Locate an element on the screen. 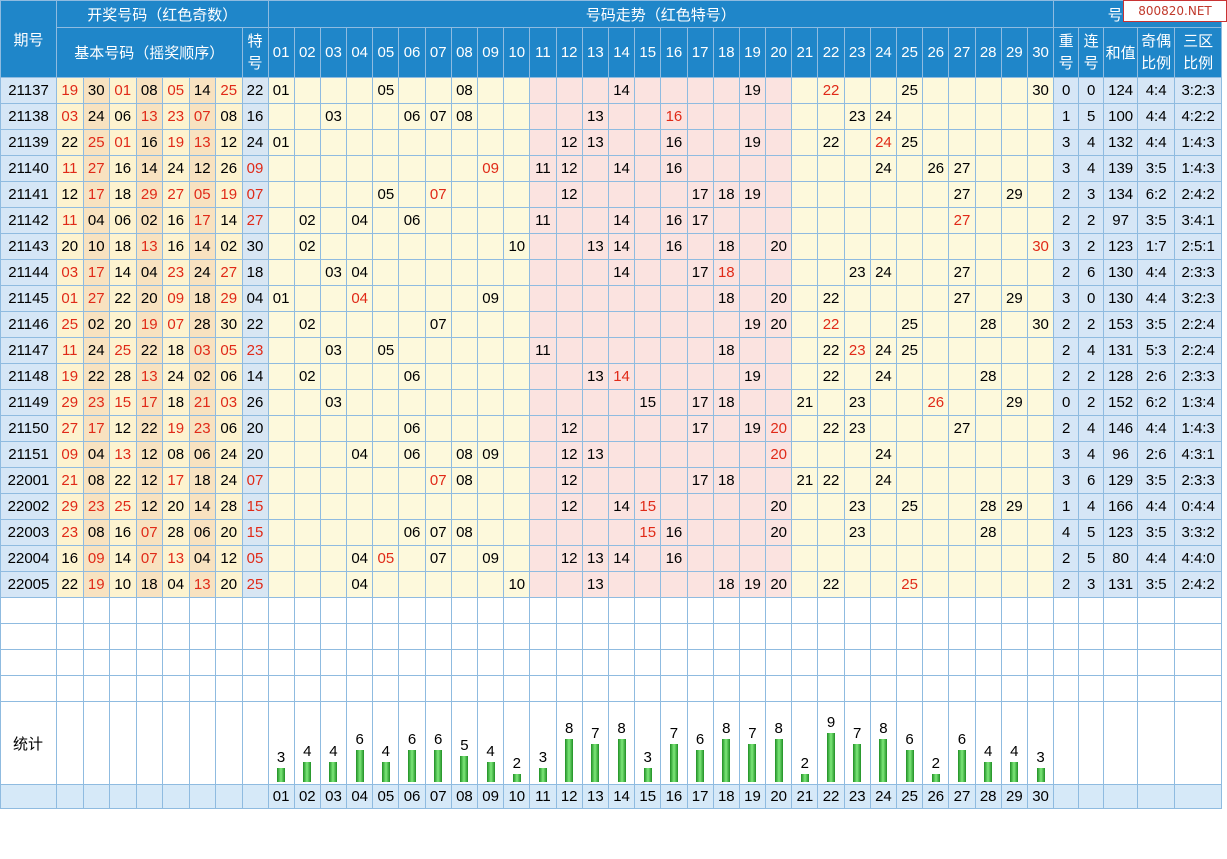 This screenshot has height=859, width=1227. issue-cell: 21139 is located at coordinates (28, 142).